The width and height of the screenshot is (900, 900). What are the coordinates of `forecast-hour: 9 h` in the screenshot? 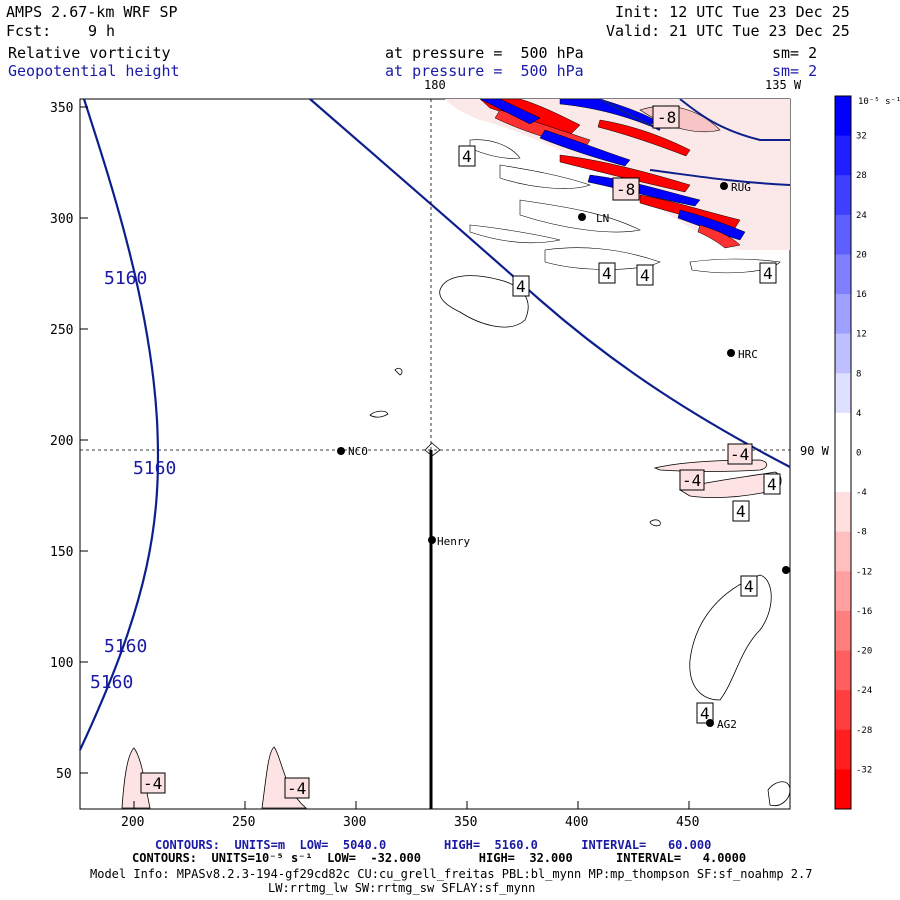 It's located at (102, 31).